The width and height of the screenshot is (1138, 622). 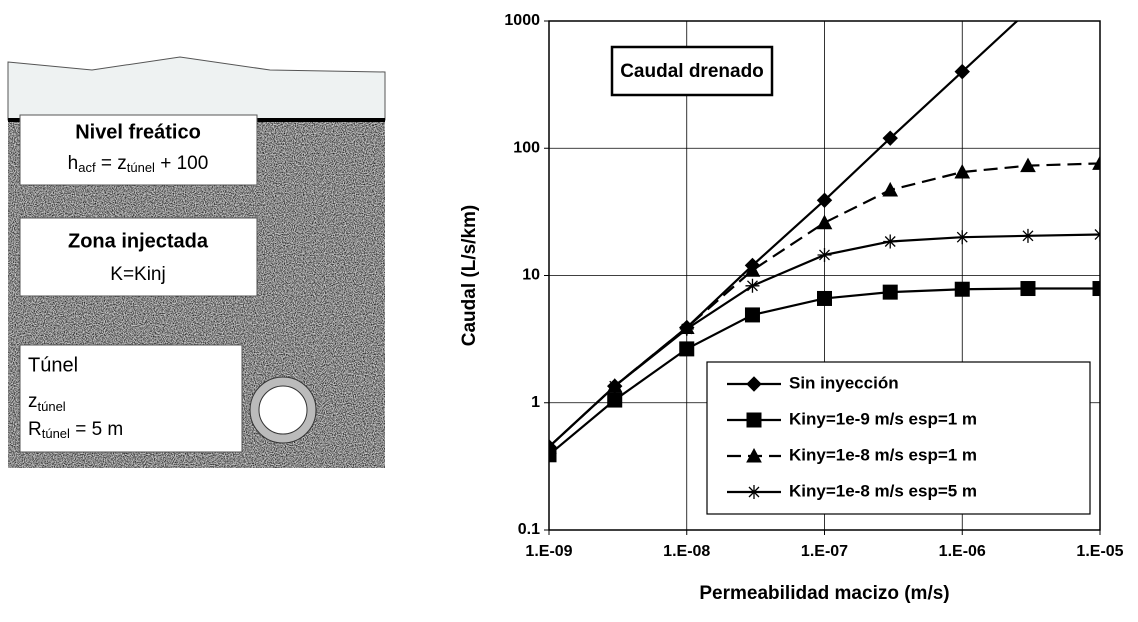 What do you see at coordinates (548, 551) in the screenshot?
I see `x-tick-label: 1.E-09` at bounding box center [548, 551].